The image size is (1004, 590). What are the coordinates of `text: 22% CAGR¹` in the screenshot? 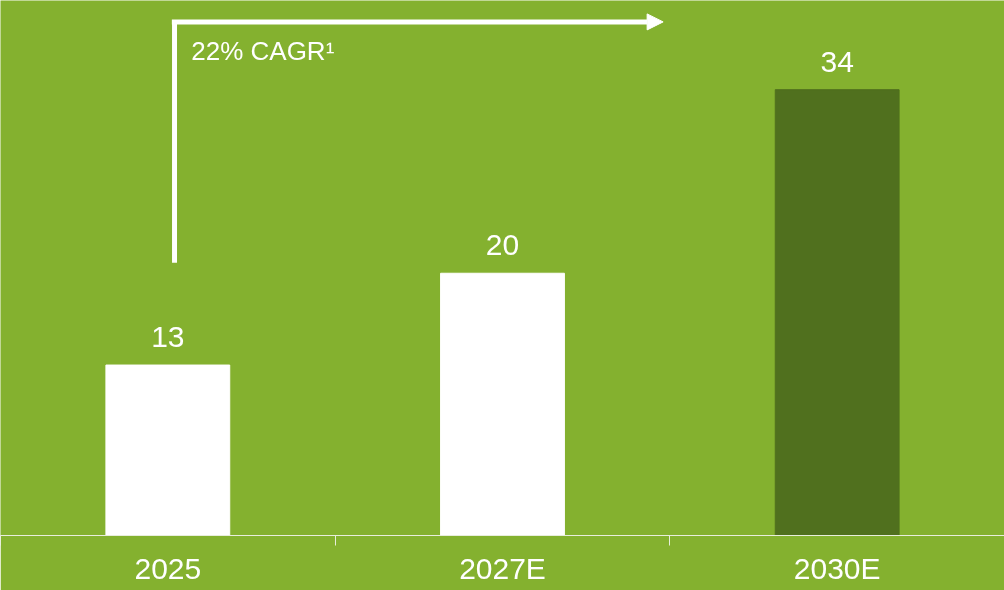 It's located at (263, 50).